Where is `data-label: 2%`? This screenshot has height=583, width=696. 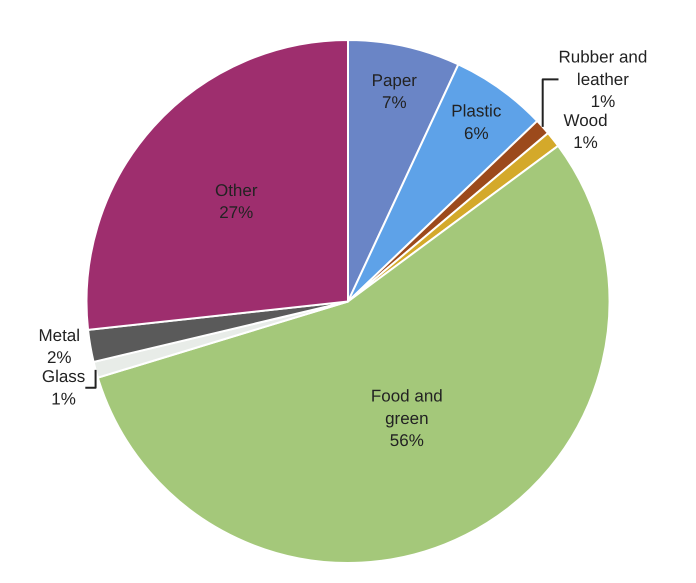 data-label: 2% is located at coordinates (59, 358).